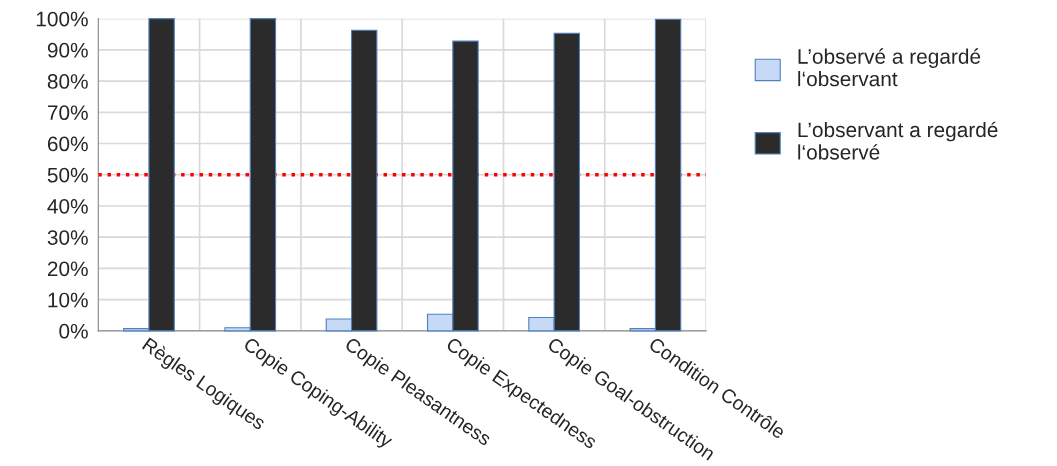 Image resolution: width=1057 pixels, height=466 pixels. I want to click on y-tick-label: 100%, so click(62, 19).